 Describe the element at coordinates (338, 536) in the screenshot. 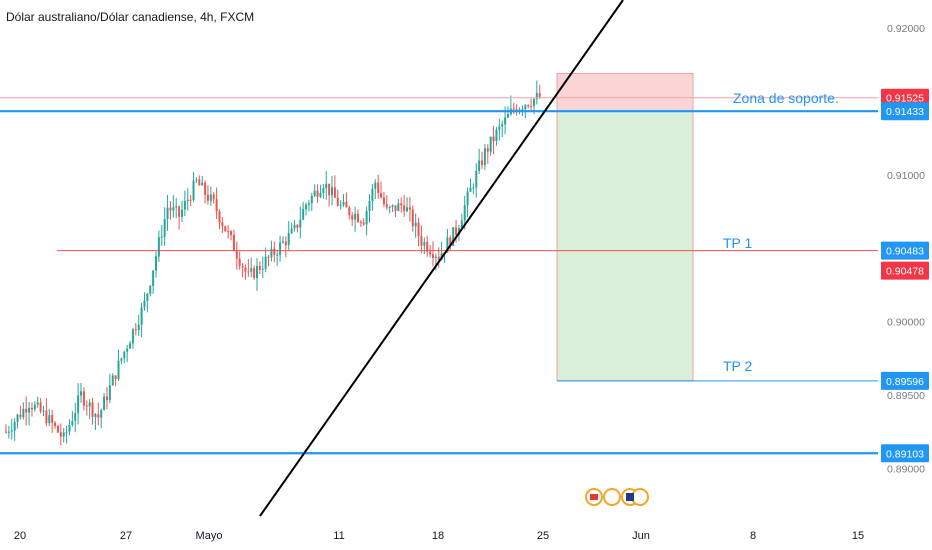

I see `x-tick-label: 11` at that location.